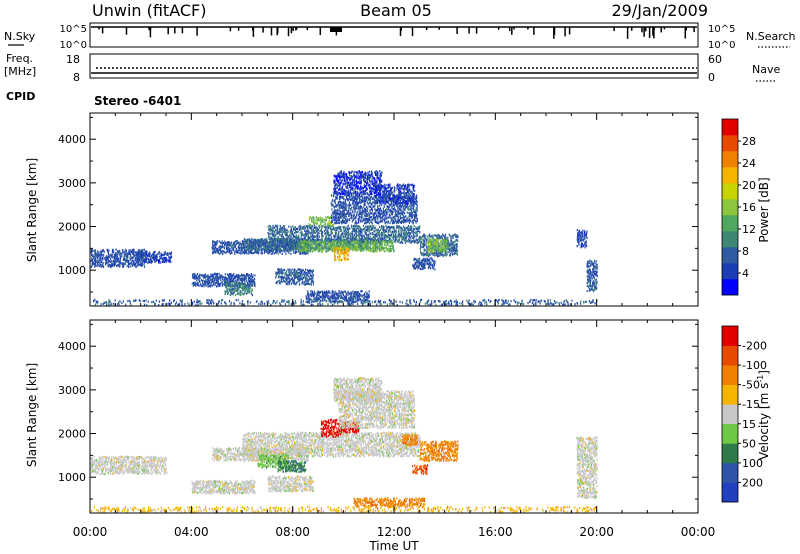 Image resolution: width=800 pixels, height=554 pixels. What do you see at coordinates (20, 71) in the screenshot?
I see `freq-label-2: [MHz]` at bounding box center [20, 71].